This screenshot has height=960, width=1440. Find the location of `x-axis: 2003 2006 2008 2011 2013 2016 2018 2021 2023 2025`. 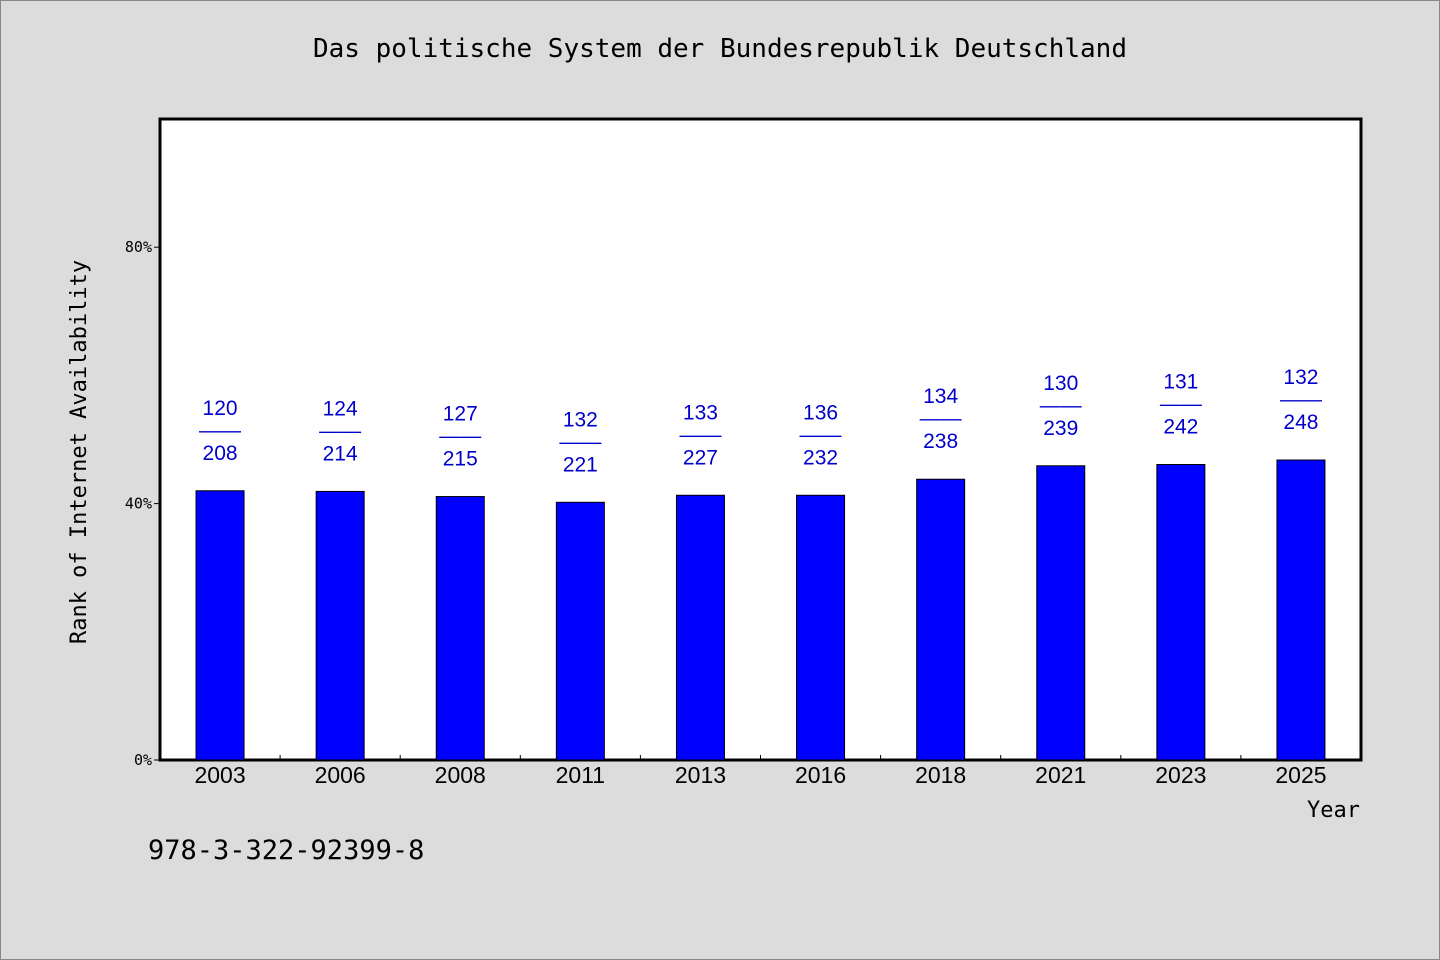

x-axis: 2003 2006 2008 2011 2013 2016 2018 2021 2023 2025 is located at coordinates (760, 771).